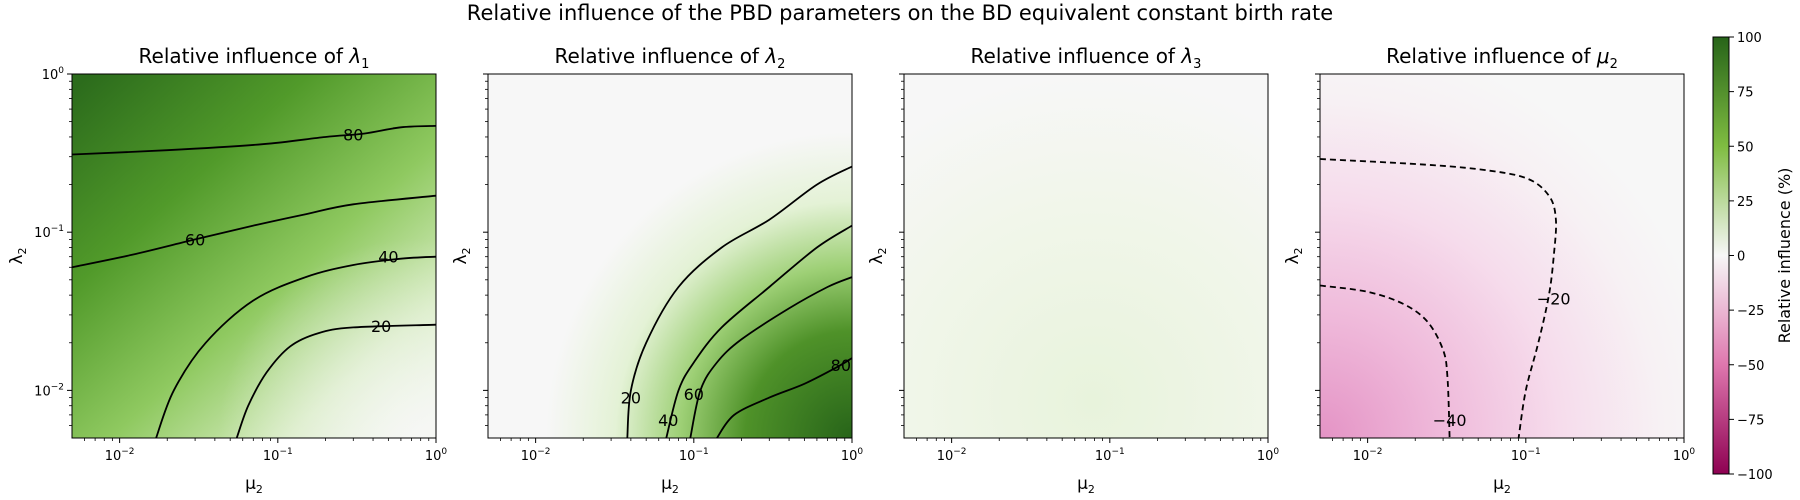  Describe the element at coordinates (1755, 475) in the screenshot. I see `colorbar-tick-label: −100` at that location.